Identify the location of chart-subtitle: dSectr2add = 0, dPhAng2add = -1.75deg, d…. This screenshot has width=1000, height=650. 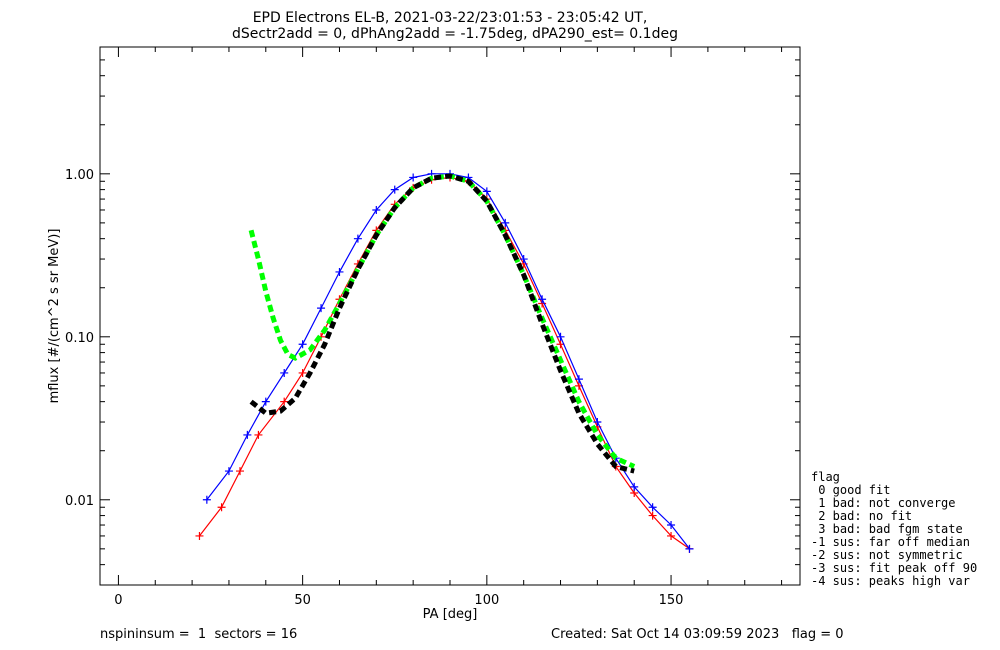
(455, 34).